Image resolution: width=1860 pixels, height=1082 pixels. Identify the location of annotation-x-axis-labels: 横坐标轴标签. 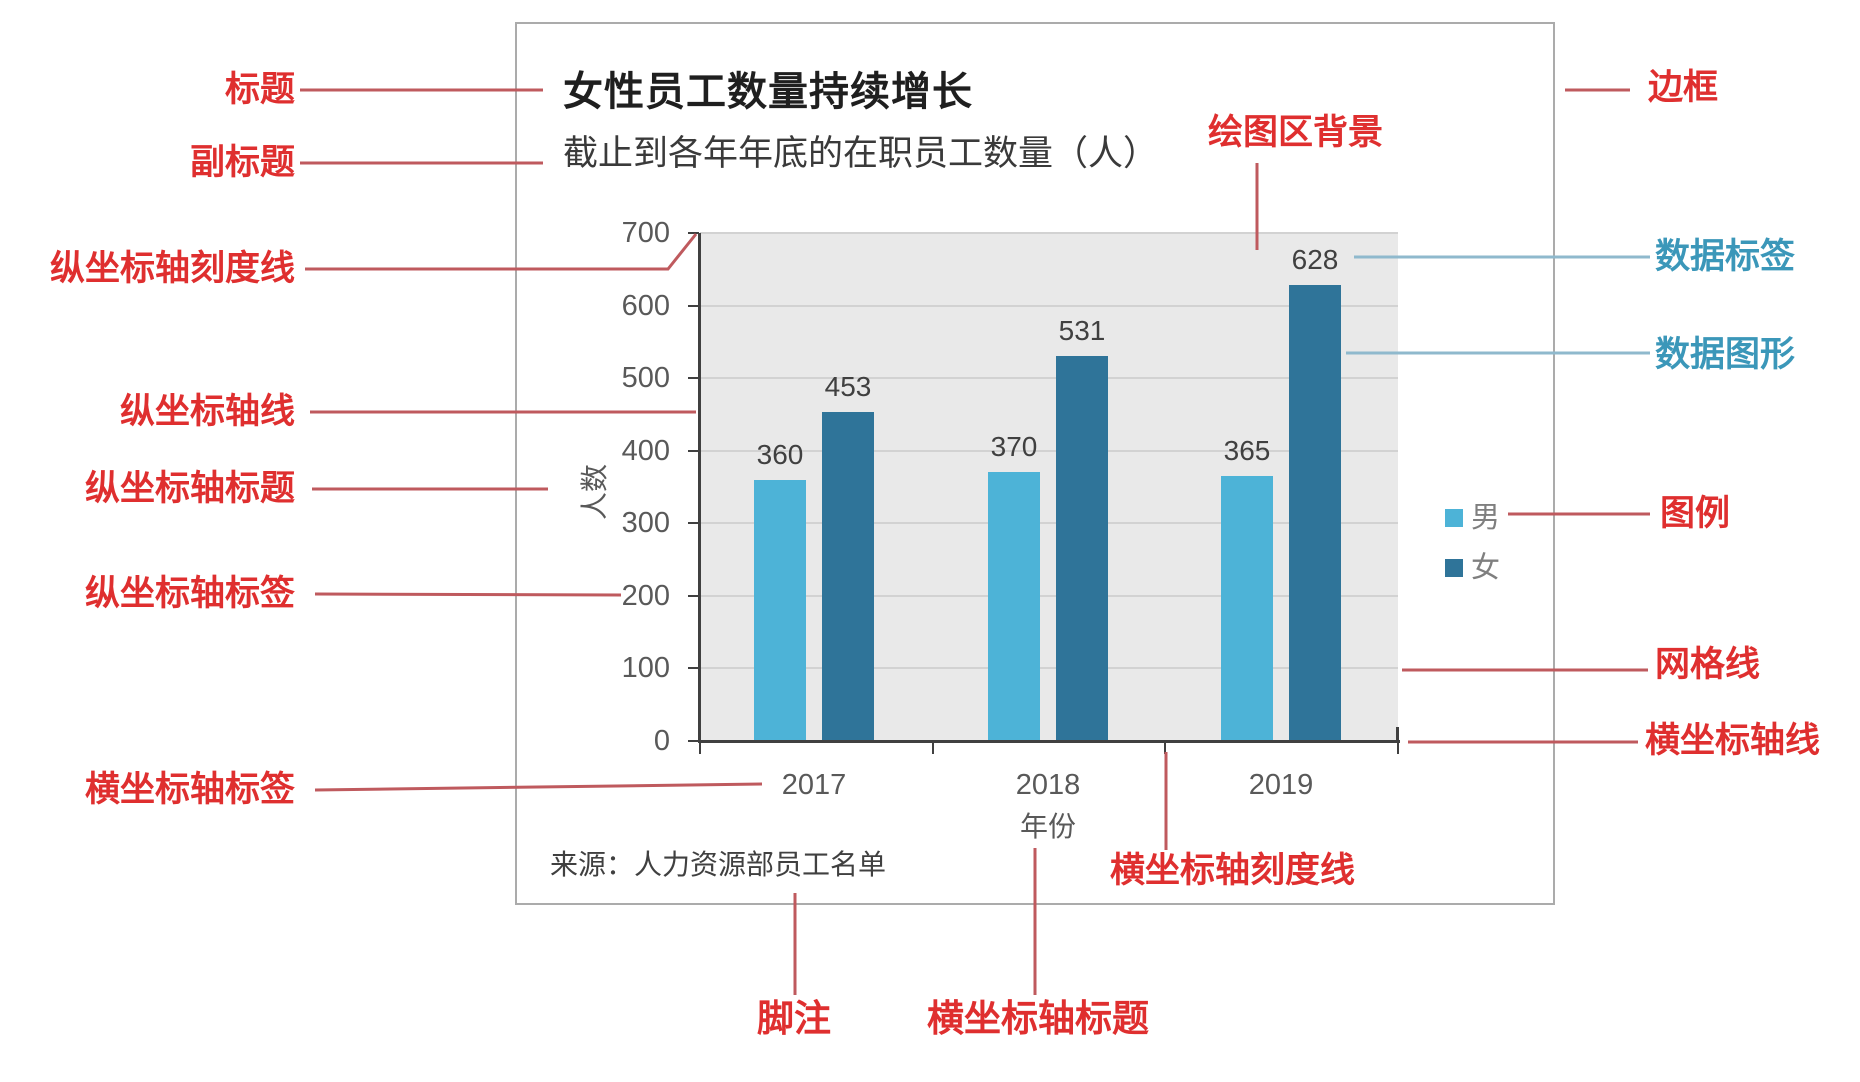
(189, 789).